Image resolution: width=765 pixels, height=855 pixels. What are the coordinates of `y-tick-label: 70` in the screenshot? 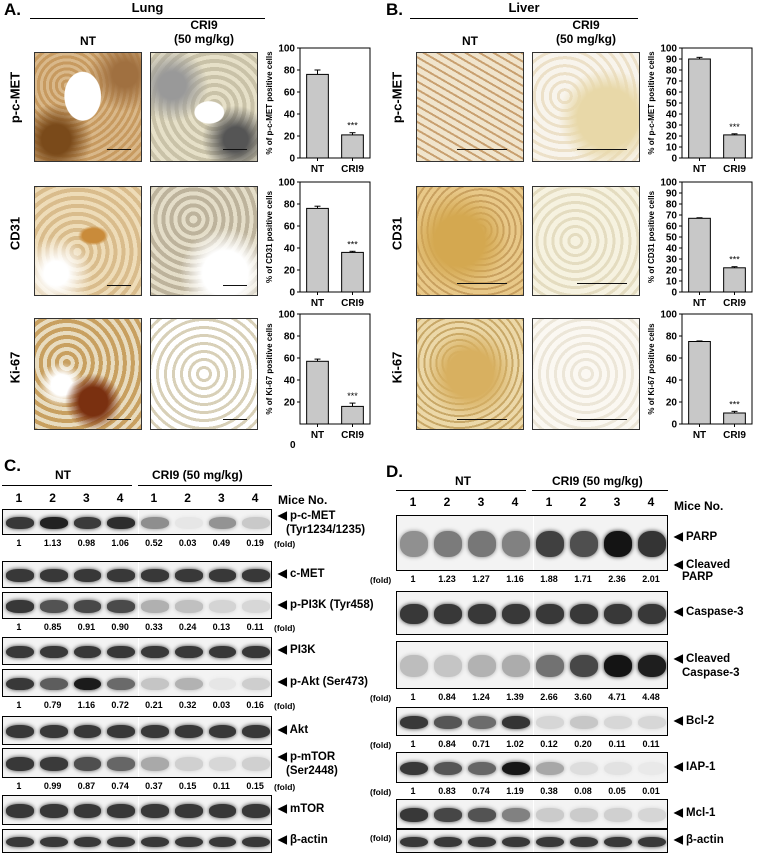 It's located at (672, 82).